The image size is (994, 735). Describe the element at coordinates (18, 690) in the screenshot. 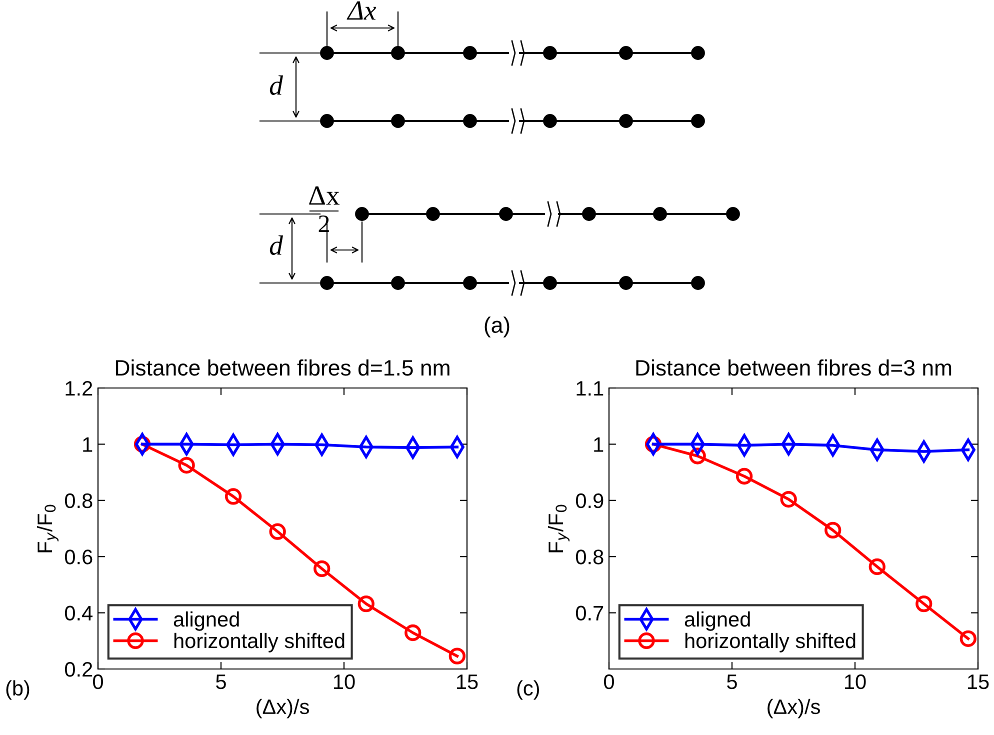

I see `text: (b)` at that location.